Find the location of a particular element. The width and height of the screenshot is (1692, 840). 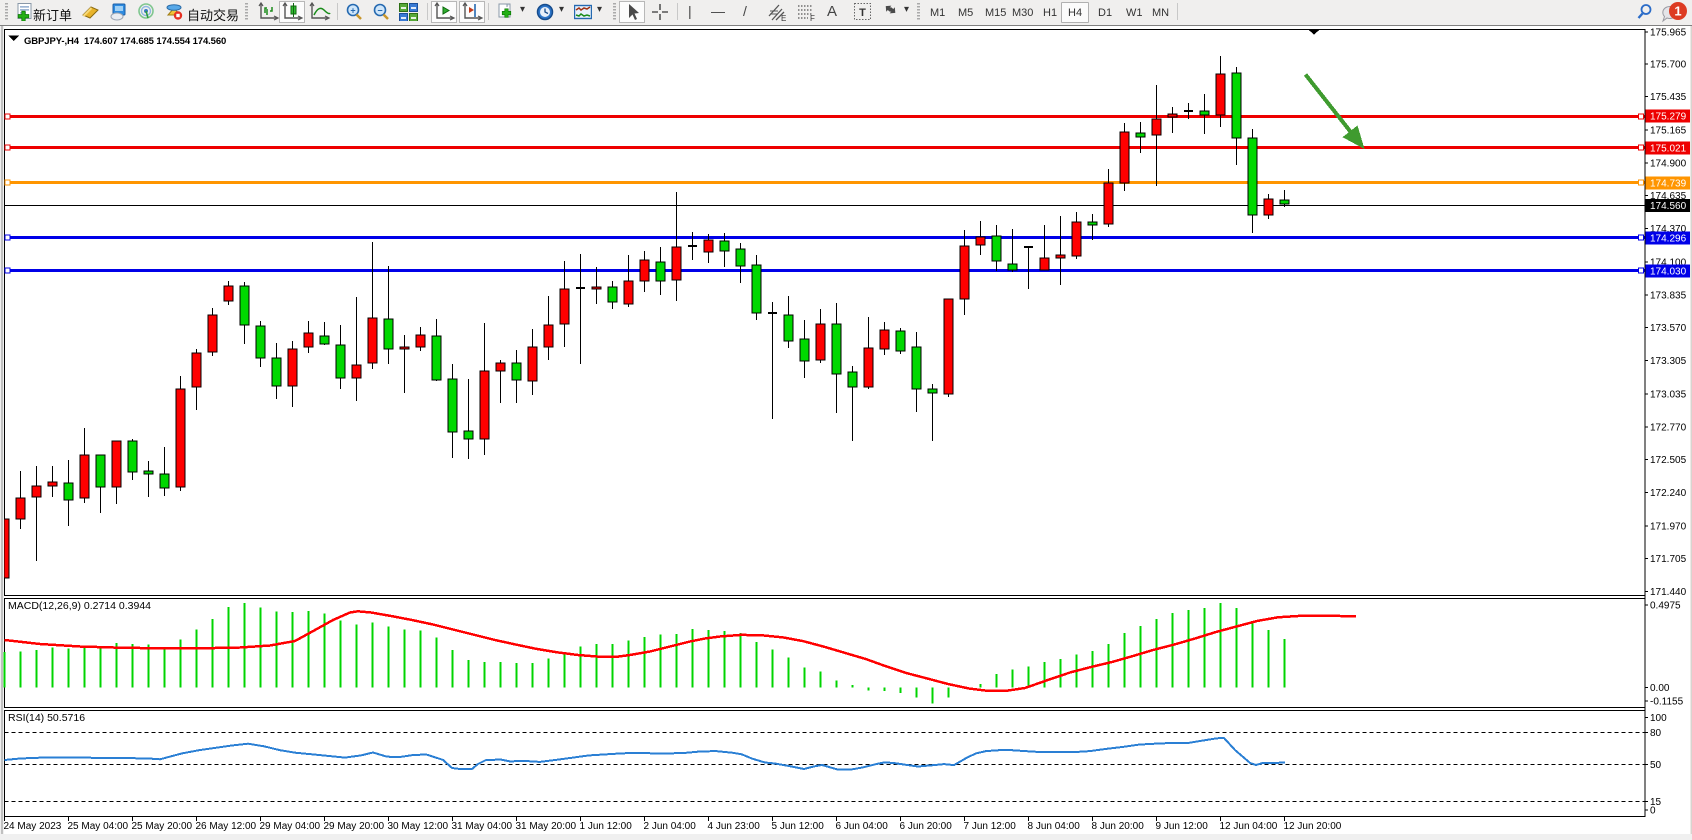

svg-text: E is located at coordinates (783, 18).